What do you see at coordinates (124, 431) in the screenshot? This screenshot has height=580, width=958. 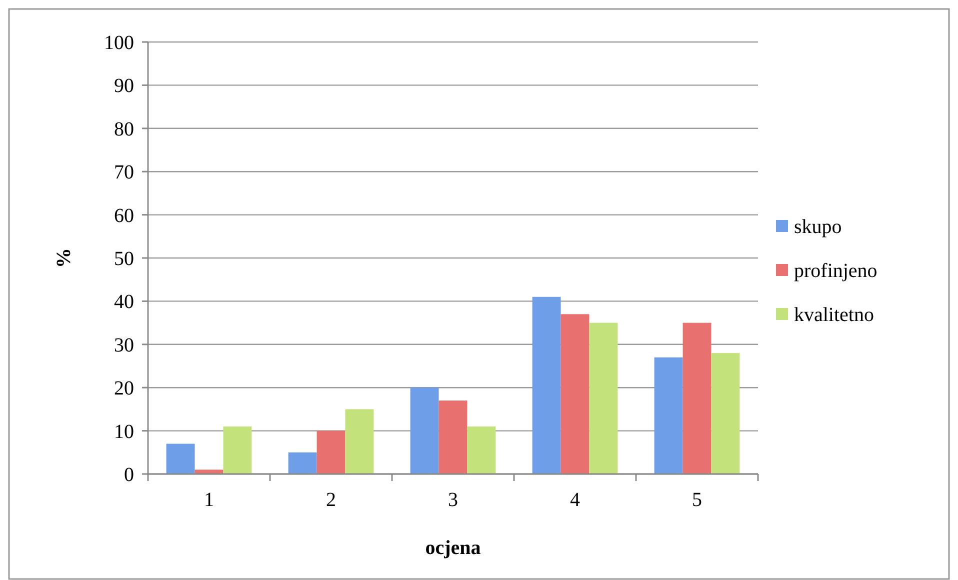 I see `y-tick-label: 10` at bounding box center [124, 431].